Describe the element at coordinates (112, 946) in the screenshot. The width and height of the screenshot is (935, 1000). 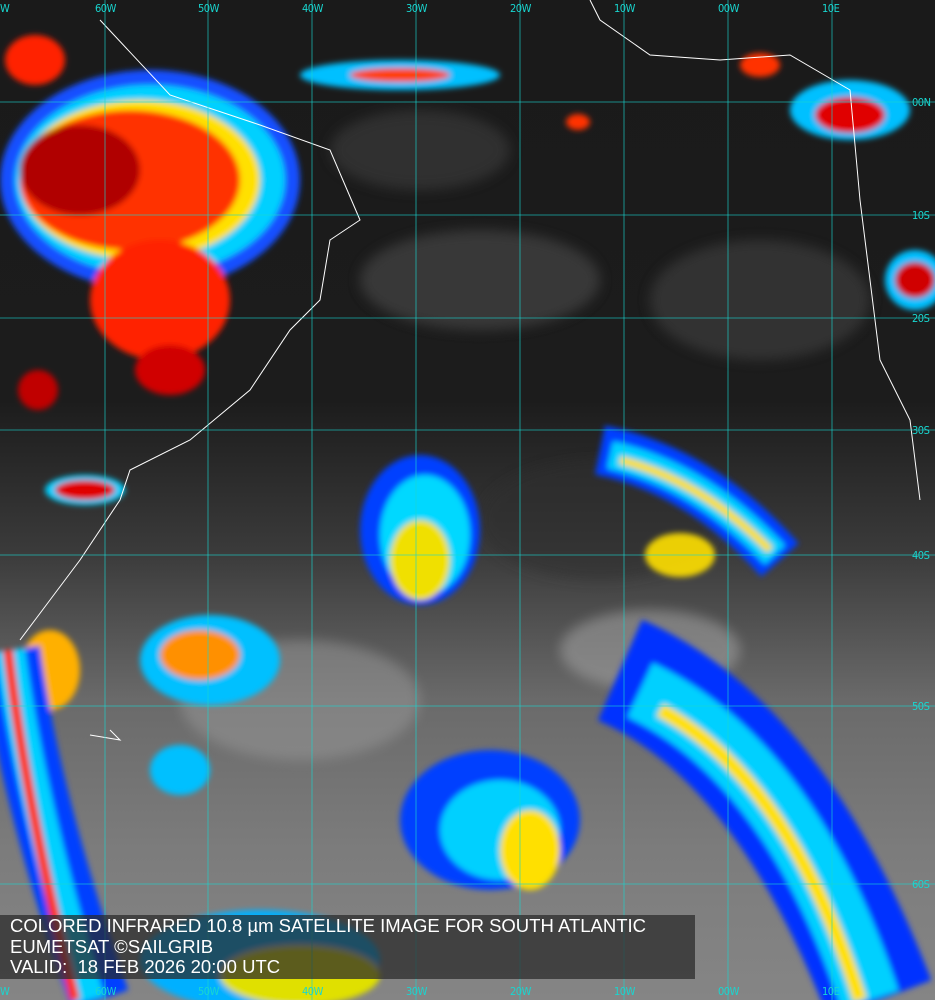
I see `caption-credit: EUMETSAT ©SAILGRIB` at that location.